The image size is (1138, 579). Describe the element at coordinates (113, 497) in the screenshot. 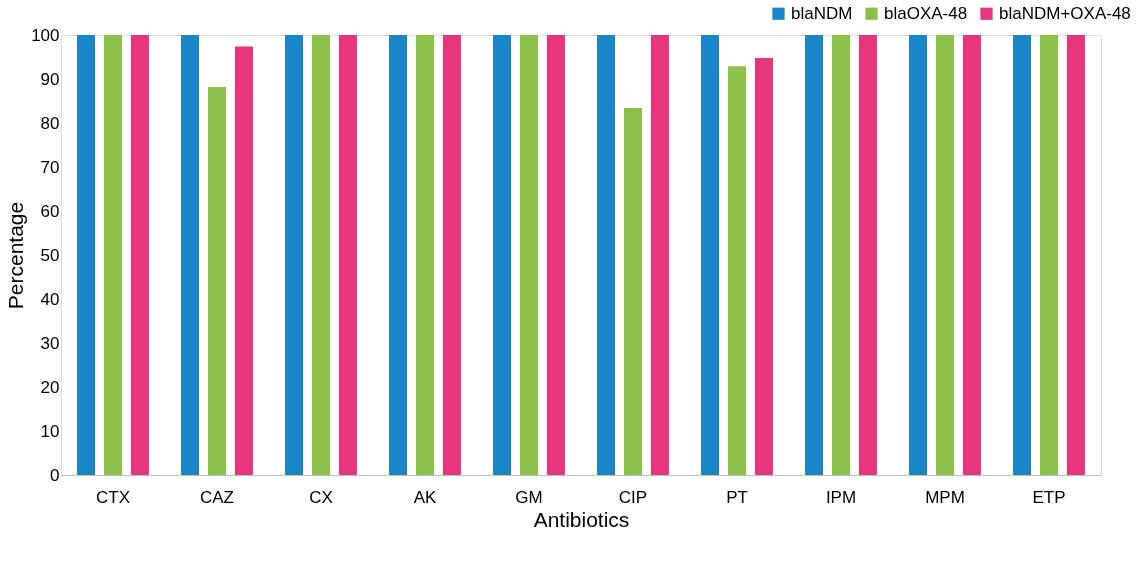

I see `x-tick-label: CTX` at that location.